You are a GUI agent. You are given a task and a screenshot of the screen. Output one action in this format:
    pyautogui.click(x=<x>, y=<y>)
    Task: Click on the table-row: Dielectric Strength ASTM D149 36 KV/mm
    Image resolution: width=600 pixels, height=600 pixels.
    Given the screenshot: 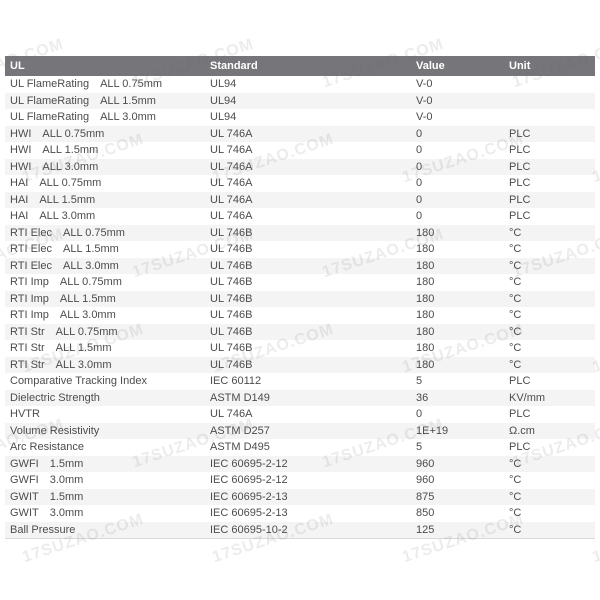 What is the action you would take?
    pyautogui.click(x=300, y=397)
    